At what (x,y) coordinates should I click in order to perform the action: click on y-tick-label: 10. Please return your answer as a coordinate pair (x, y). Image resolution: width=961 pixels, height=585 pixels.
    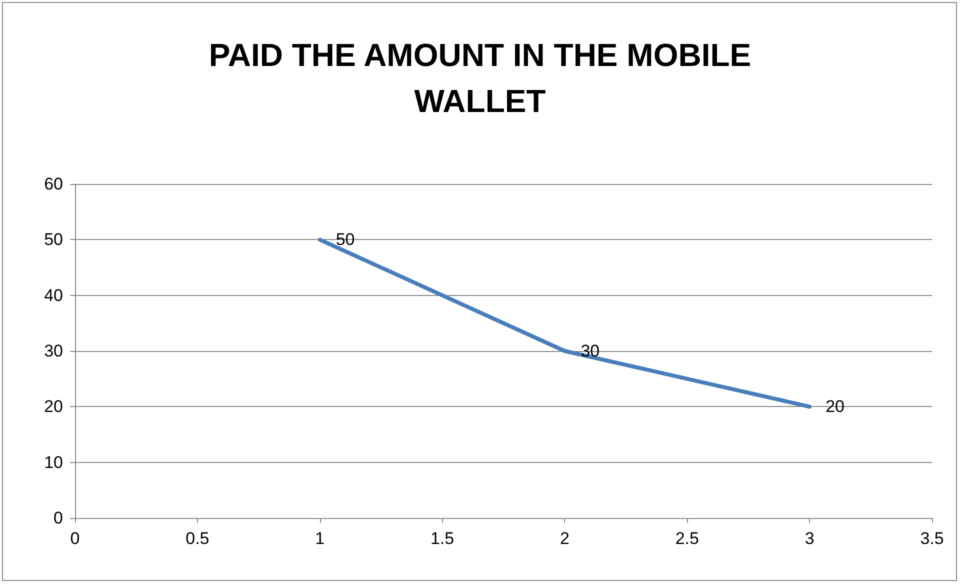
    Looking at the image, I should click on (53, 462).